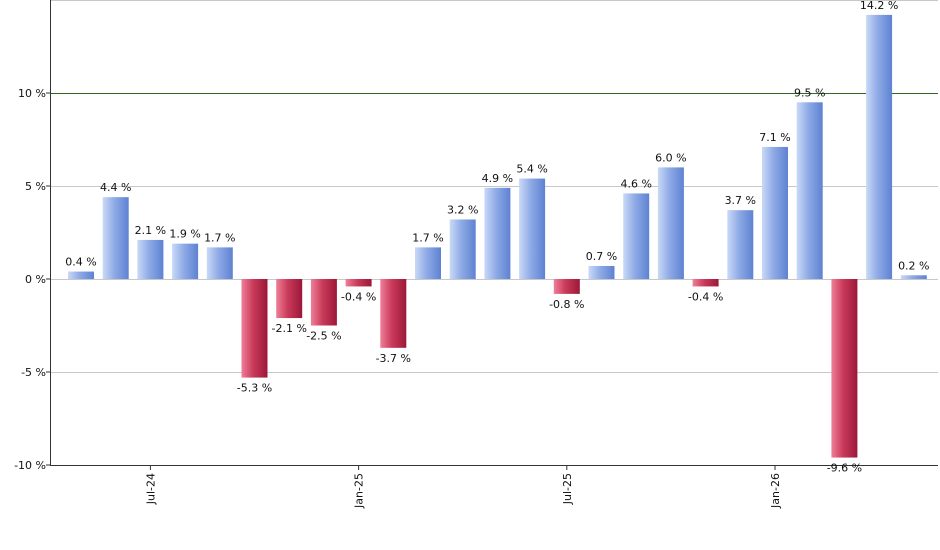 The image size is (940, 550). I want to click on data-label: -5.3 %, so click(254, 388).